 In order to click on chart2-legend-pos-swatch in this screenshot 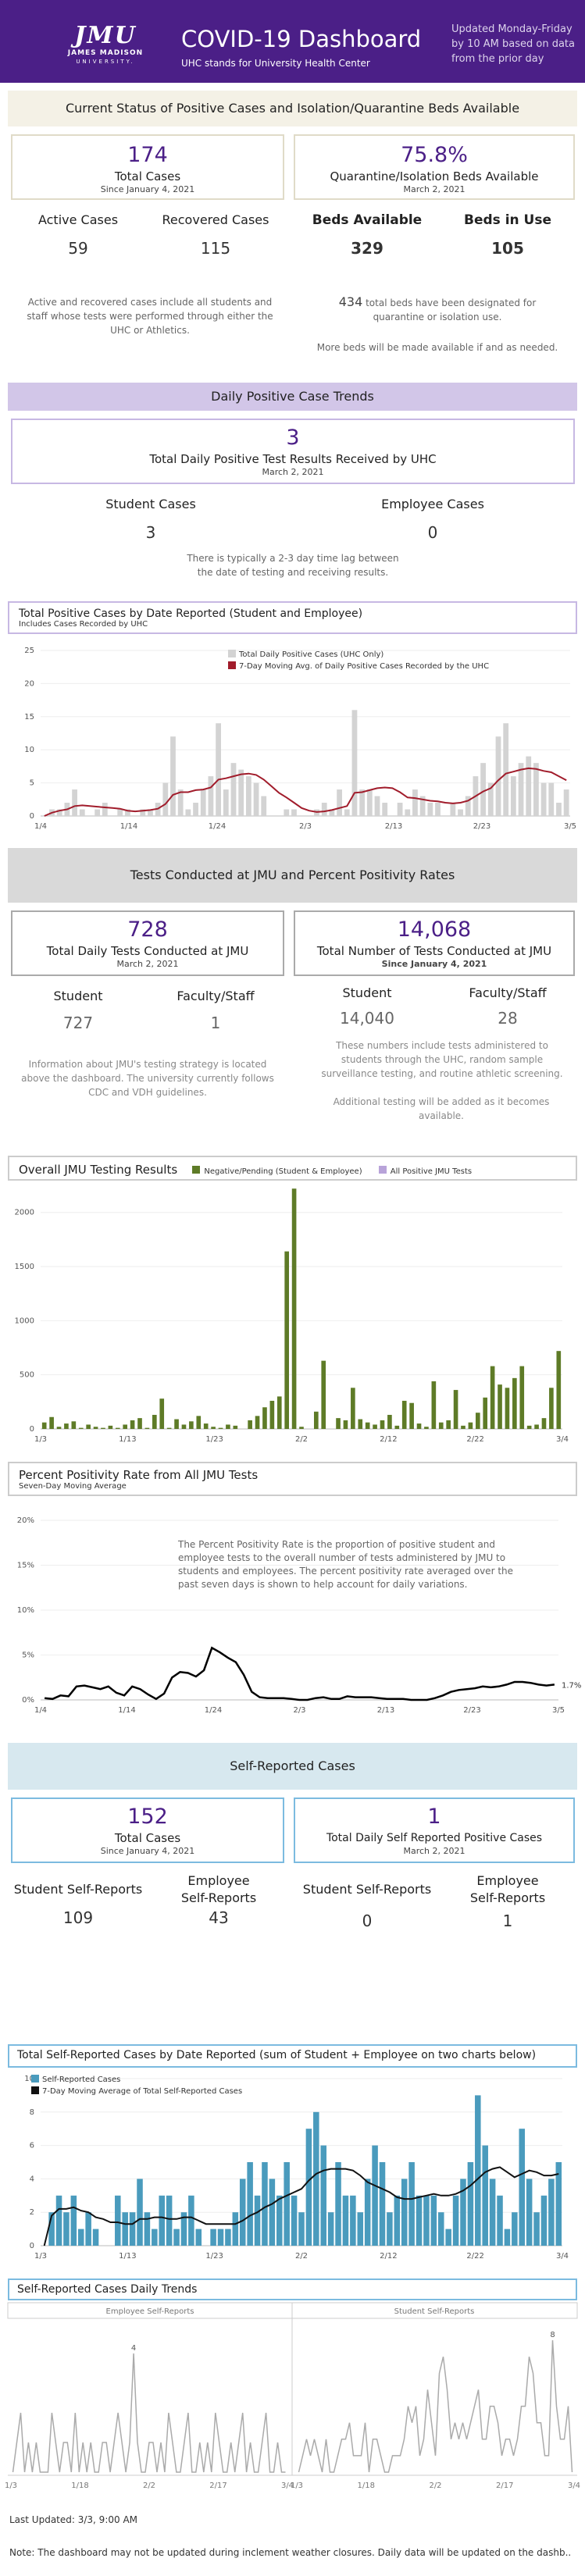, I will do `click(382, 1170)`.